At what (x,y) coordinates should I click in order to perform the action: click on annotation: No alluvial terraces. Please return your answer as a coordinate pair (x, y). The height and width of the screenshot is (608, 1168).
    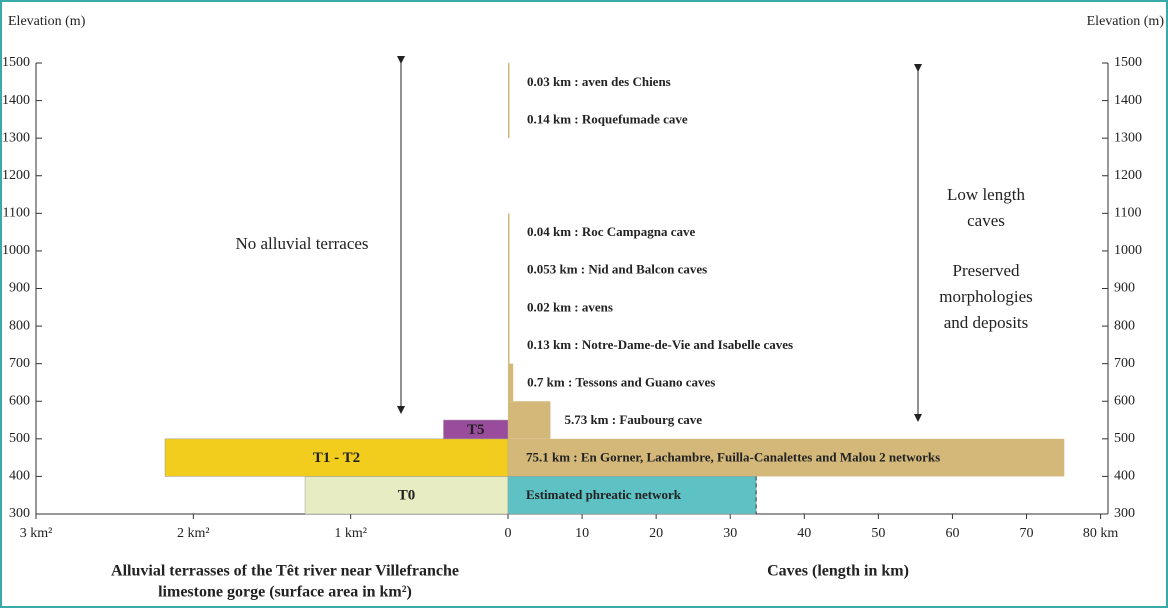
    Looking at the image, I should click on (301, 243).